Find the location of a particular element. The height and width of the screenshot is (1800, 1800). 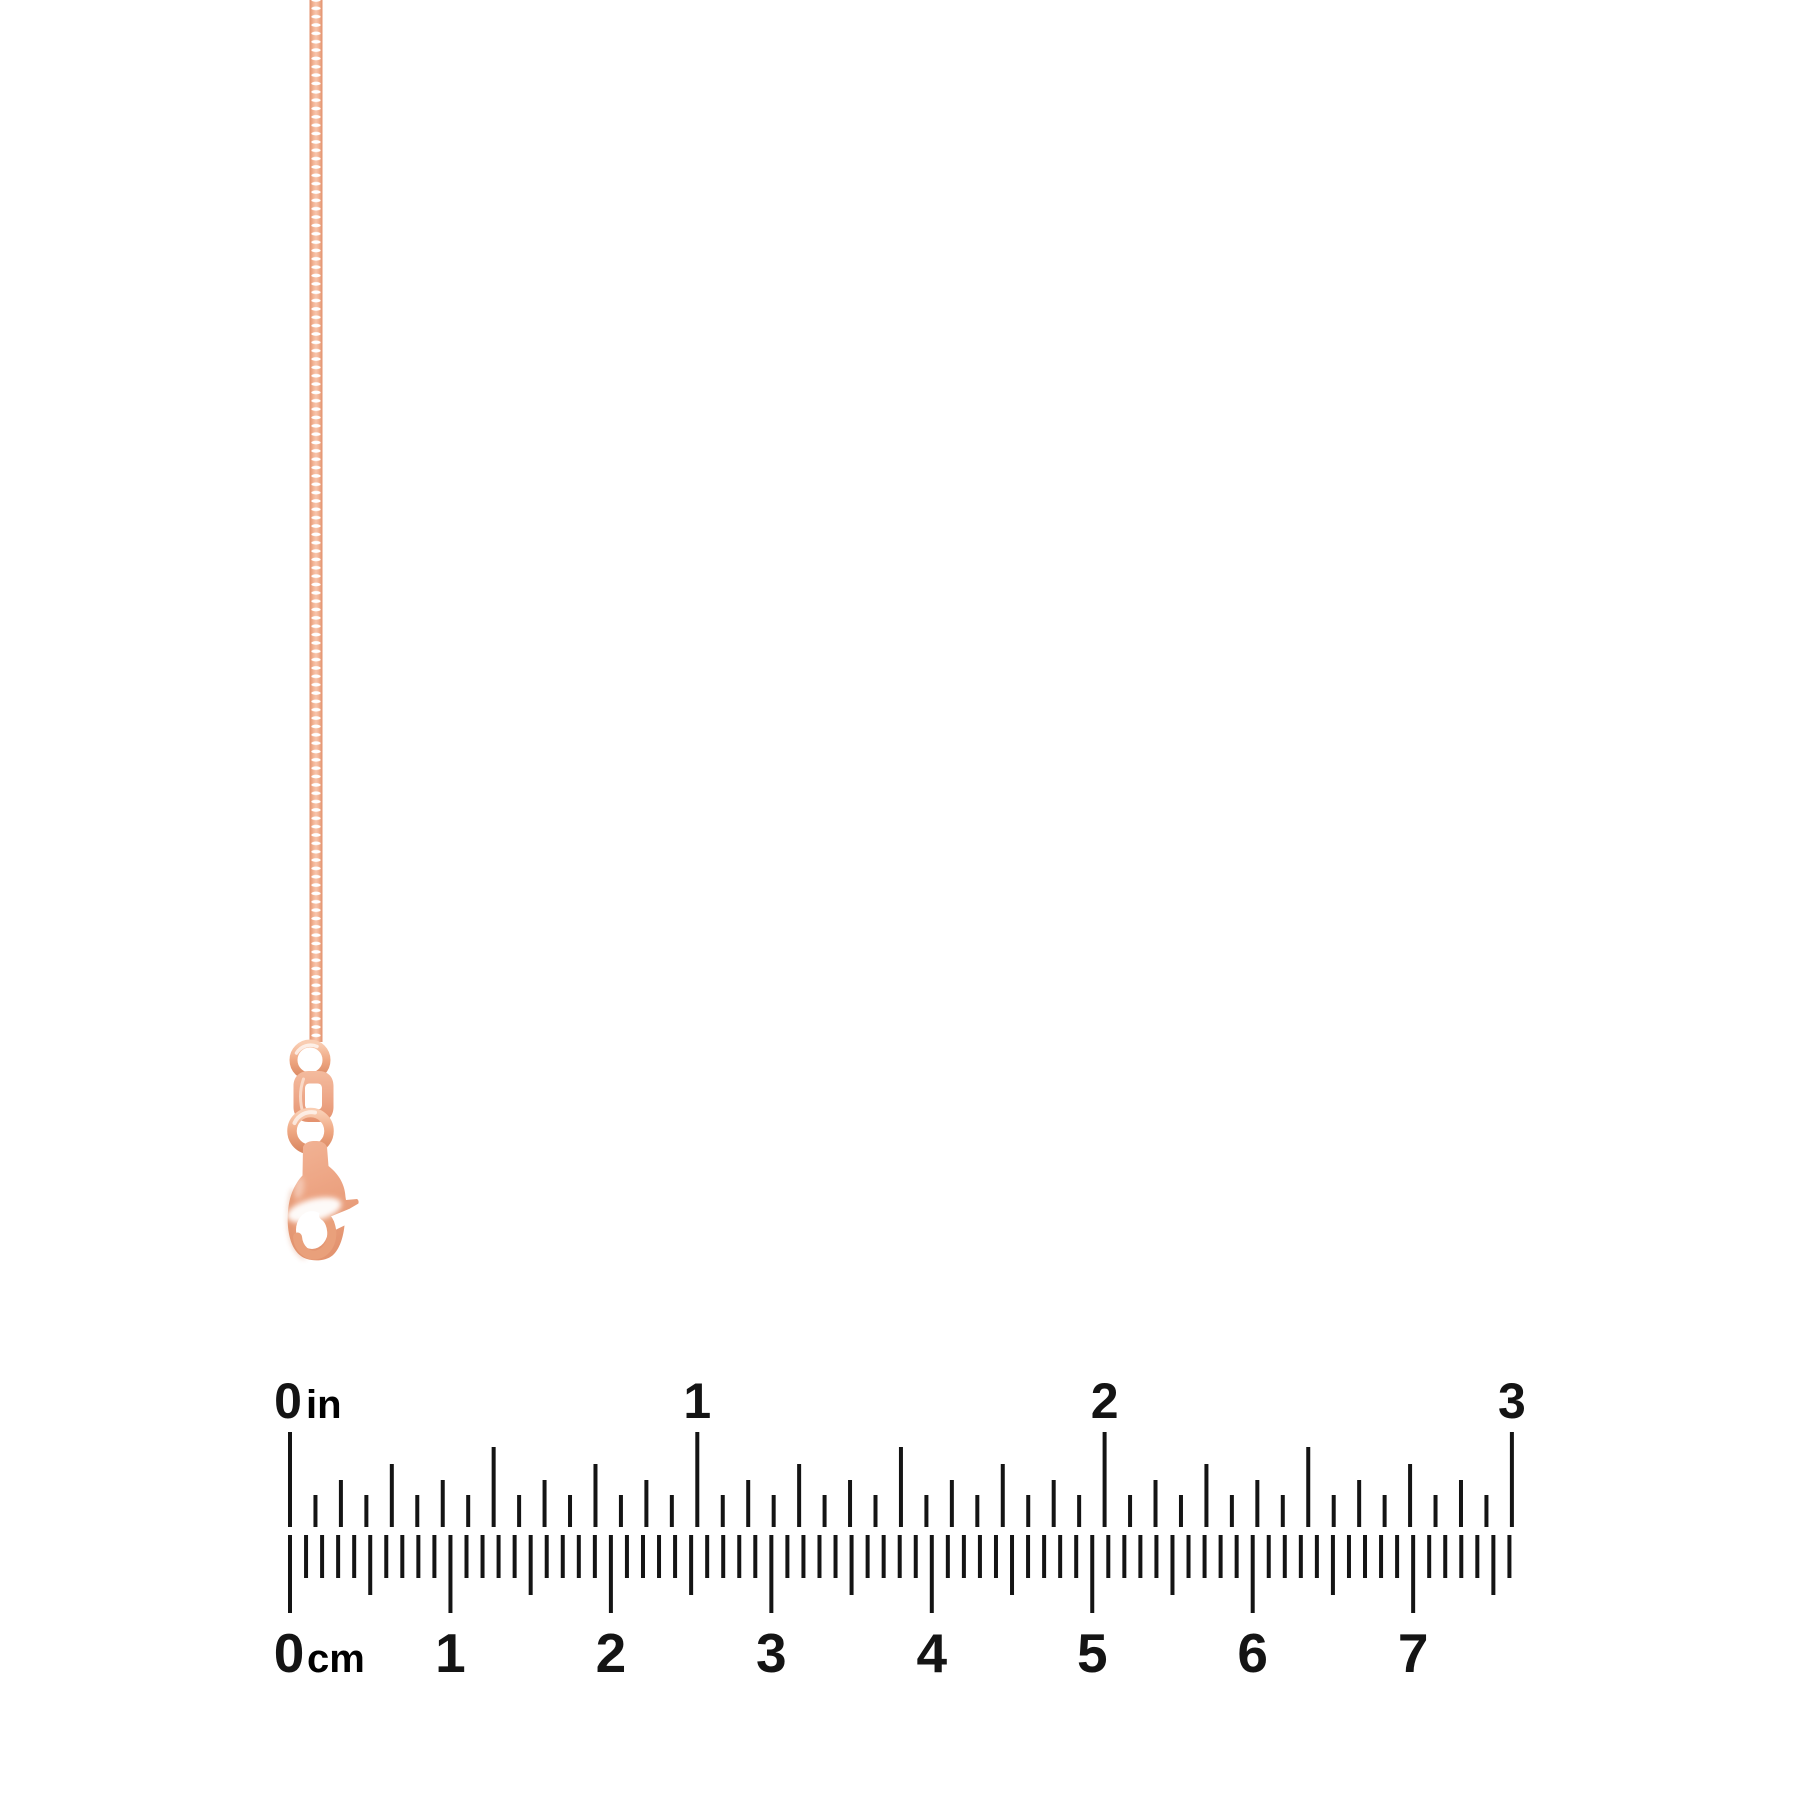

jump-ring-small-gleam is located at coordinates (306, 1049).